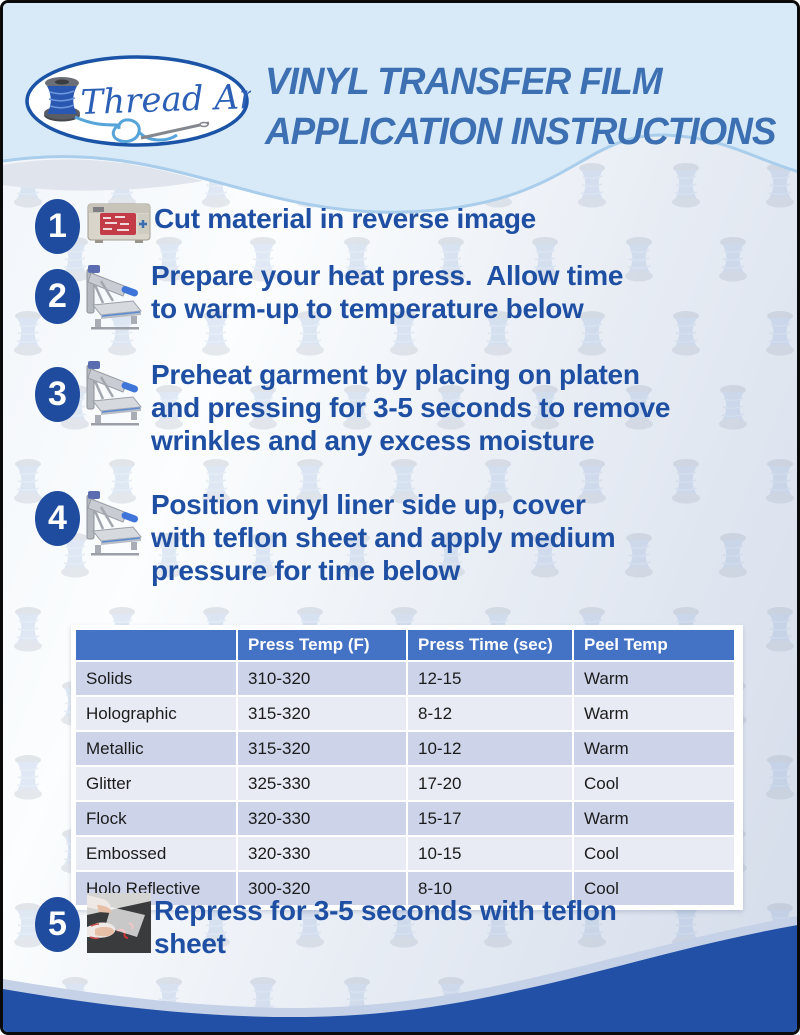  What do you see at coordinates (400, 974) in the screenshot?
I see `footer-wave` at bounding box center [400, 974].